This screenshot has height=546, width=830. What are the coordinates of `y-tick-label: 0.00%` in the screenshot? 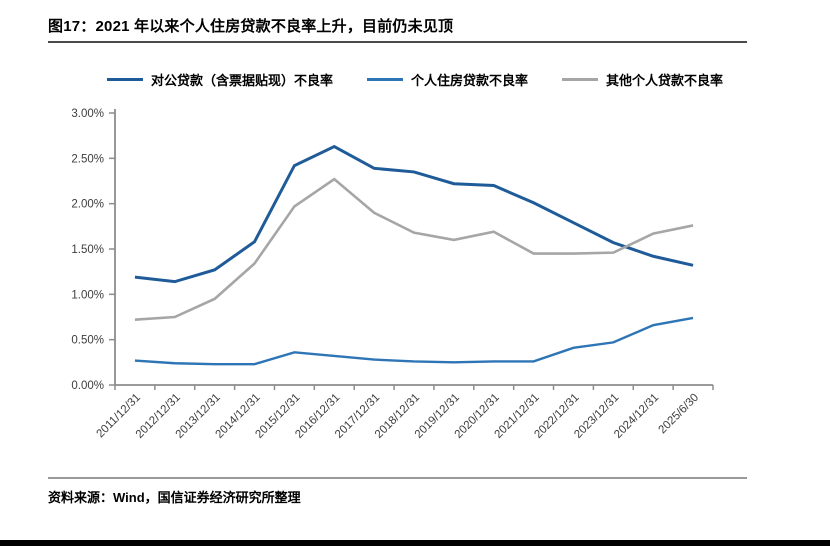 It's located at (87, 386).